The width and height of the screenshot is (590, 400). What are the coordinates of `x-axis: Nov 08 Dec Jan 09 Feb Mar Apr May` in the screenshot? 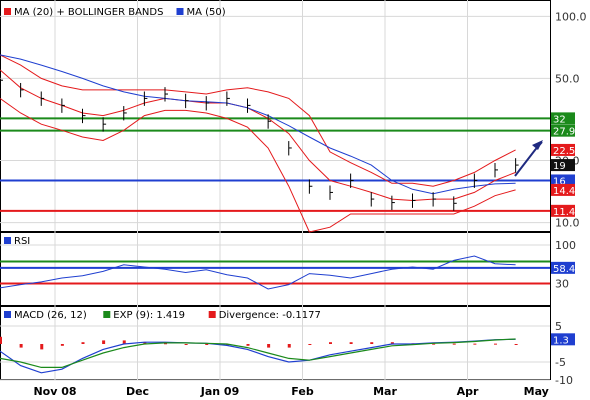 It's located at (290, 391).